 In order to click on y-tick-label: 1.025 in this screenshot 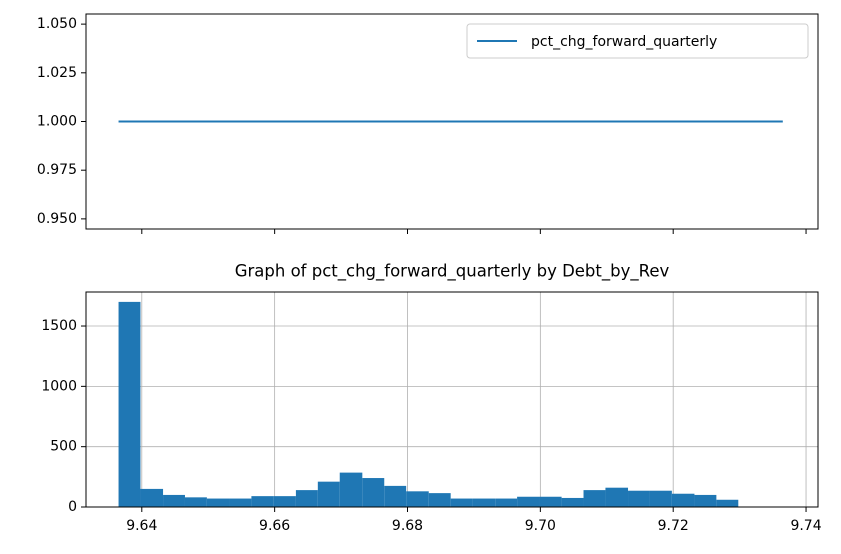, I will do `click(57, 73)`.